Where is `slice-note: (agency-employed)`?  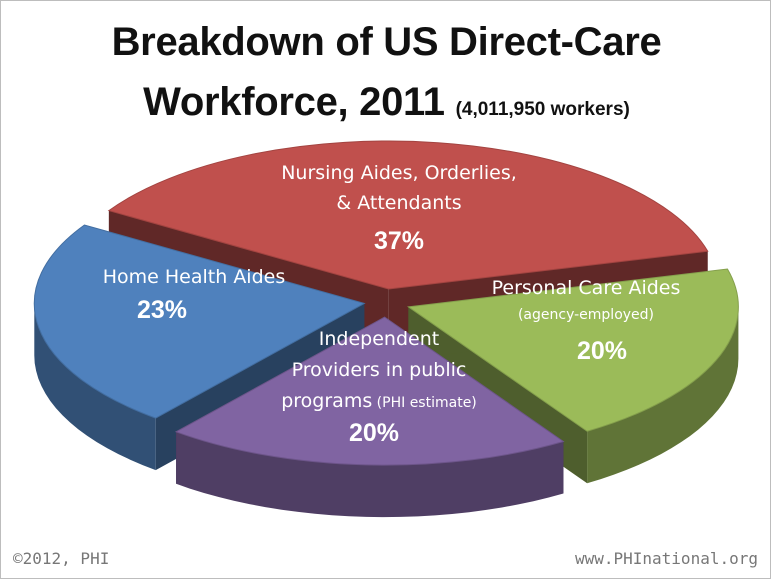
slice-note: (agency-employed) is located at coordinates (586, 315).